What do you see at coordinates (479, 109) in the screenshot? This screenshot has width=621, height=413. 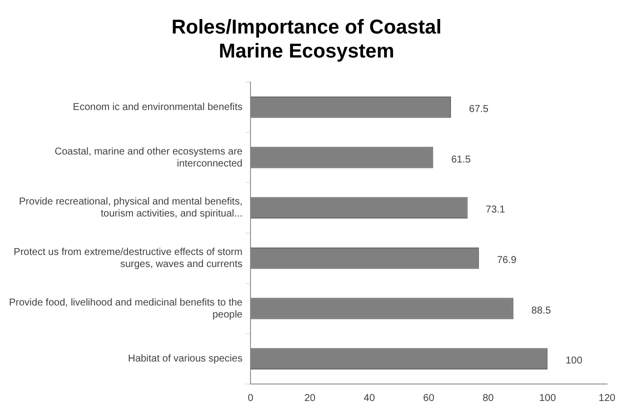 I see `data-label: 67.5` at bounding box center [479, 109].